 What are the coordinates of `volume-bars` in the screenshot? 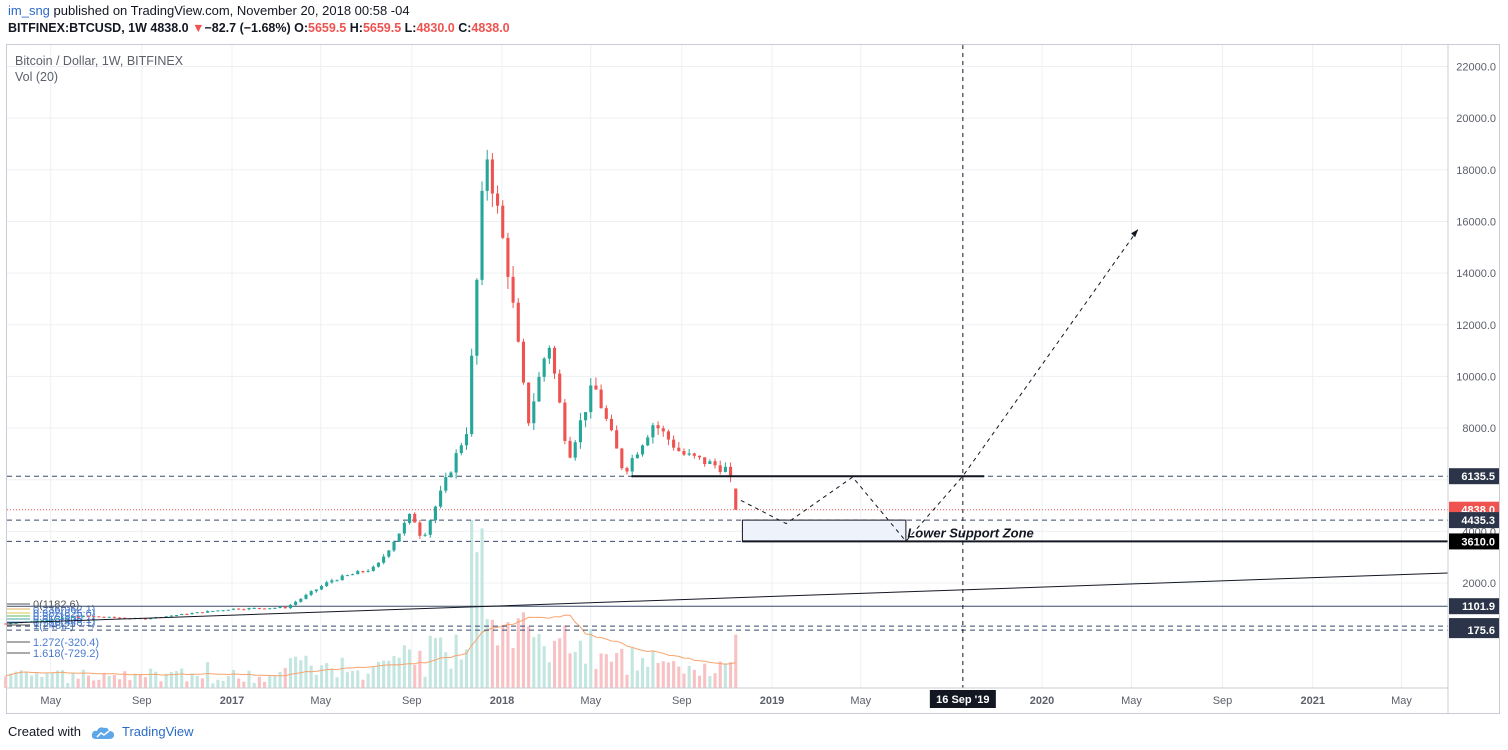 It's located at (371, 604).